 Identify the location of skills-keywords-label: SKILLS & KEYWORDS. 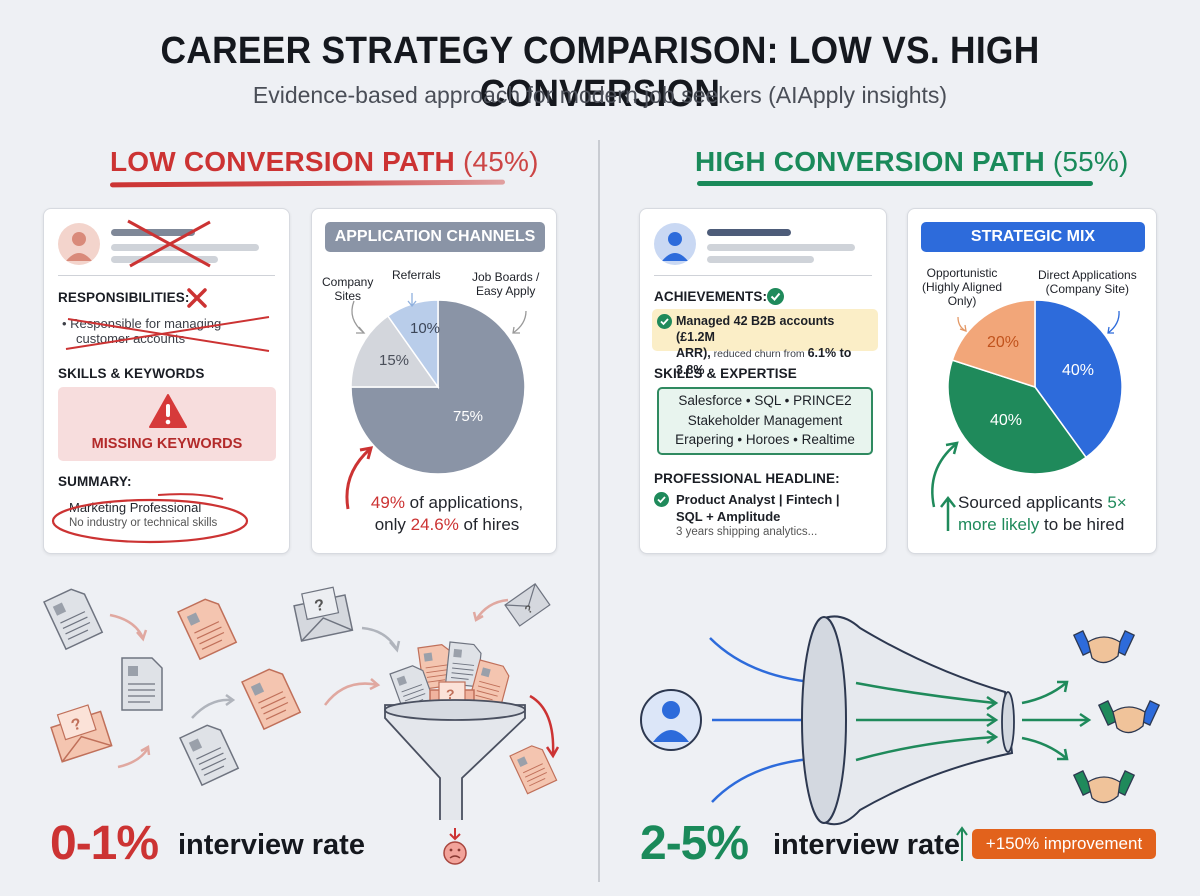
(131, 373).